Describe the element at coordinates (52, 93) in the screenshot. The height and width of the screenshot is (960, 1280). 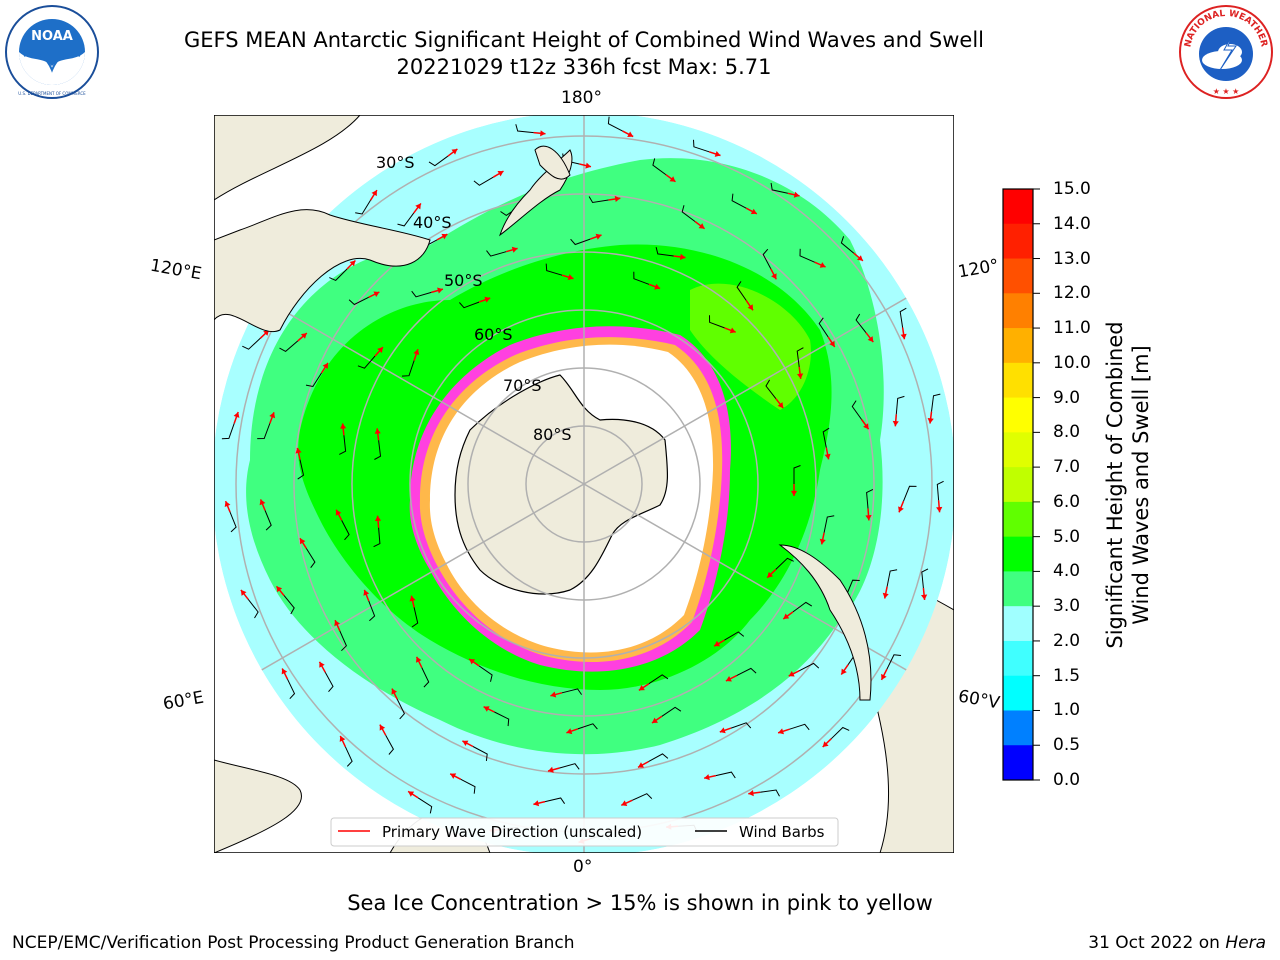
I see `svg-text: U.S. DEPARTMENT OF COMMERCE` at that location.